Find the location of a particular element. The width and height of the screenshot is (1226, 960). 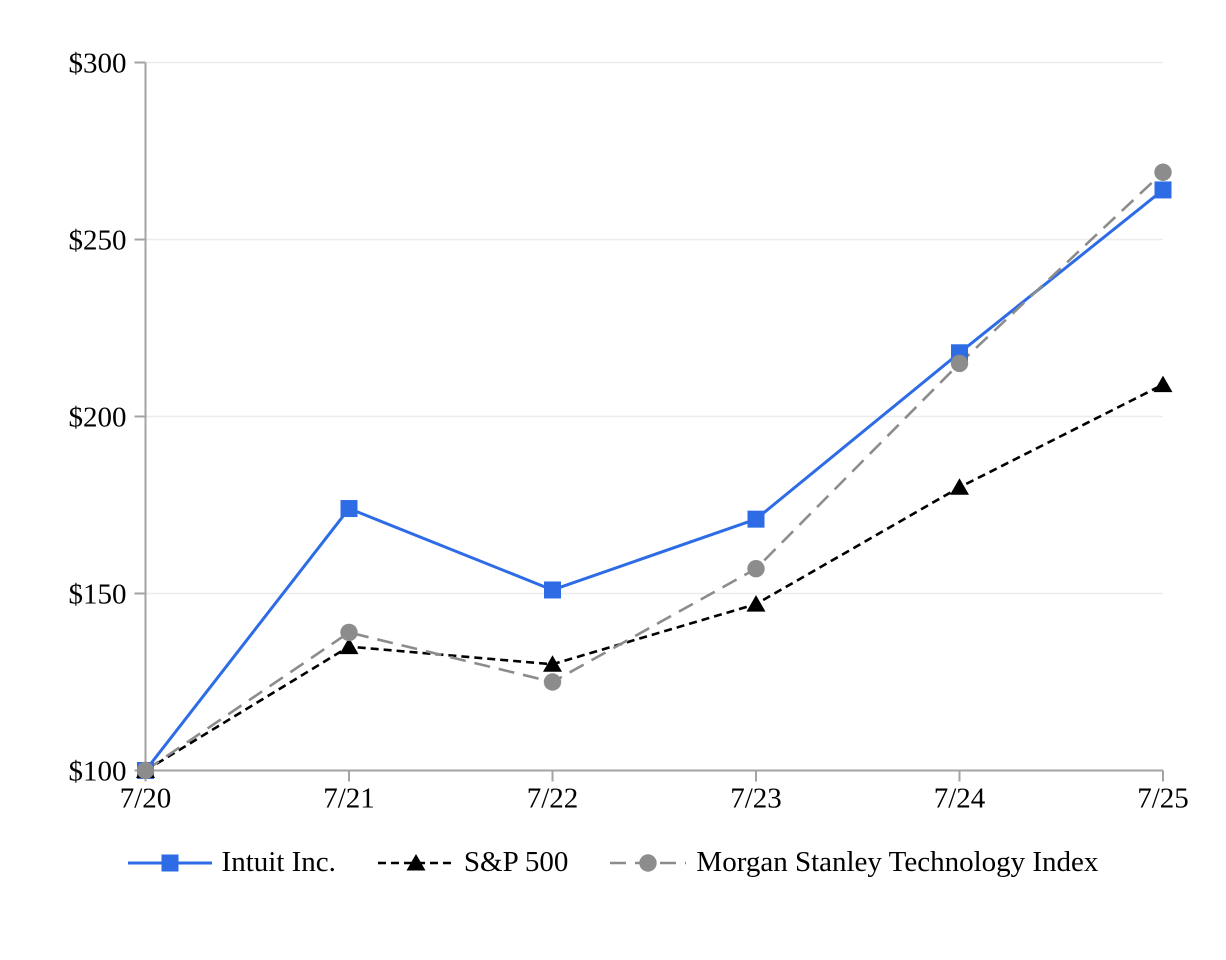

y-tick-label: $100 is located at coordinates (98, 772).